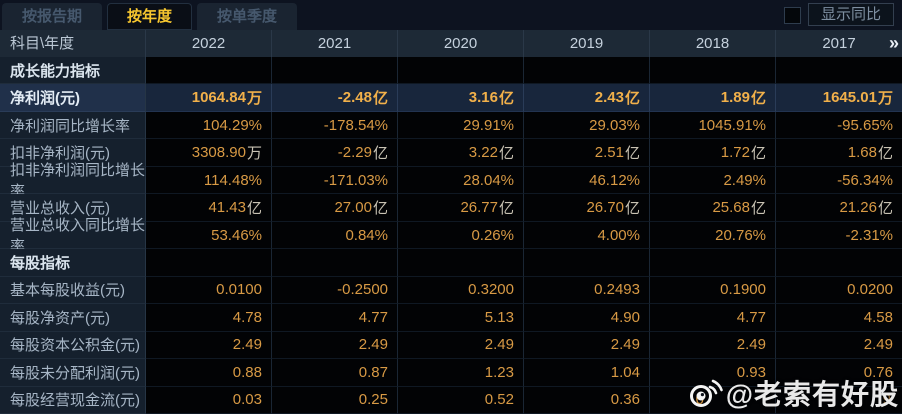  What do you see at coordinates (73, 181) in the screenshot?
I see `row-label: 扣非净利润同比增长率` at bounding box center [73, 181].